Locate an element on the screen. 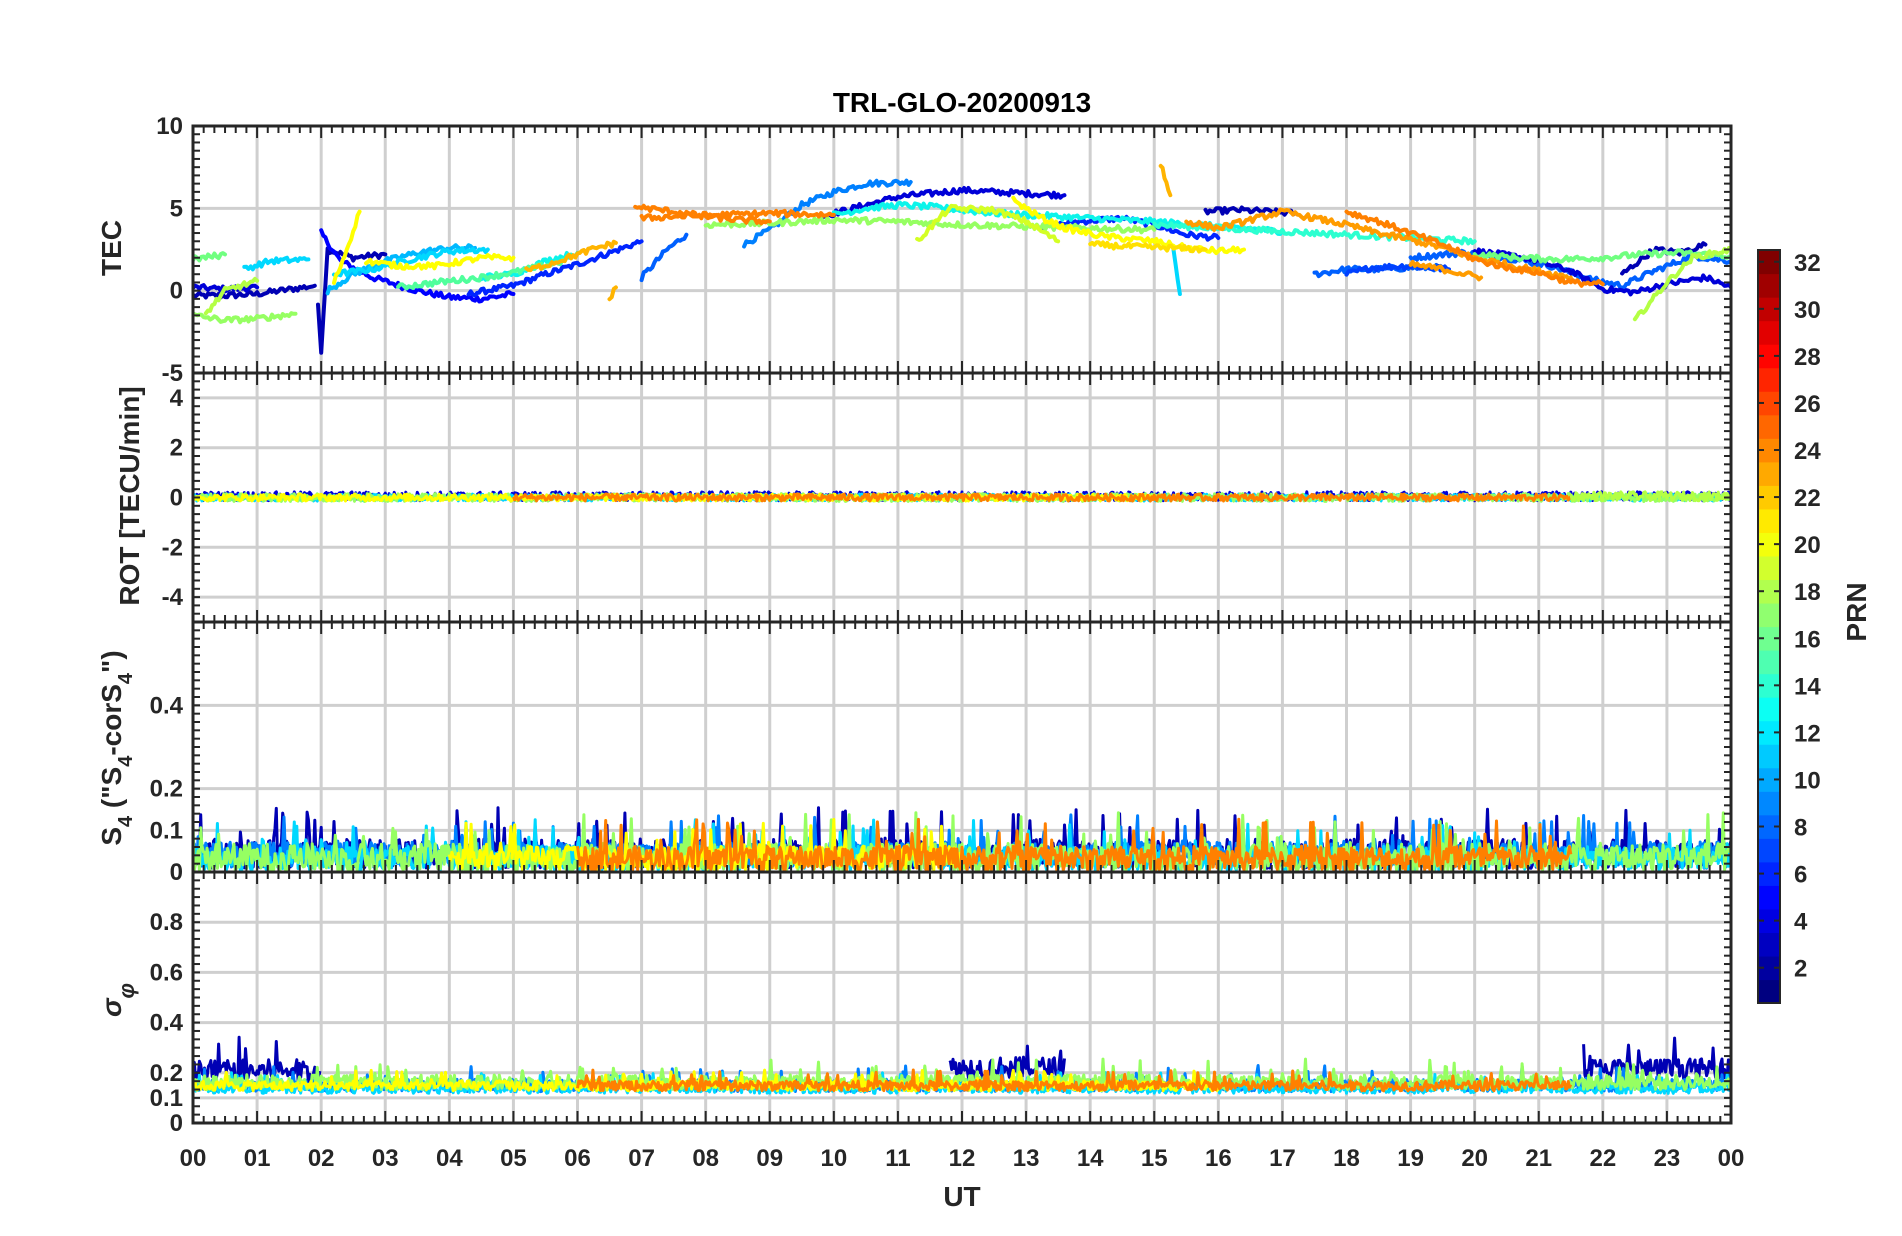 The image size is (1902, 1236). y-tick-label-rot: 0 is located at coordinates (176, 498).